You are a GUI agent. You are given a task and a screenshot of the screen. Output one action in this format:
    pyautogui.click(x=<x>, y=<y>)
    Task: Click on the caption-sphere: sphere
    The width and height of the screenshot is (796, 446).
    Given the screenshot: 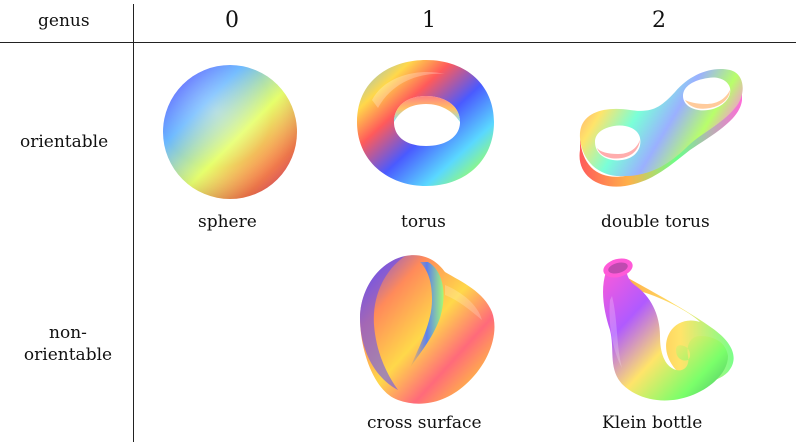 What is the action you would take?
    pyautogui.click(x=227, y=222)
    